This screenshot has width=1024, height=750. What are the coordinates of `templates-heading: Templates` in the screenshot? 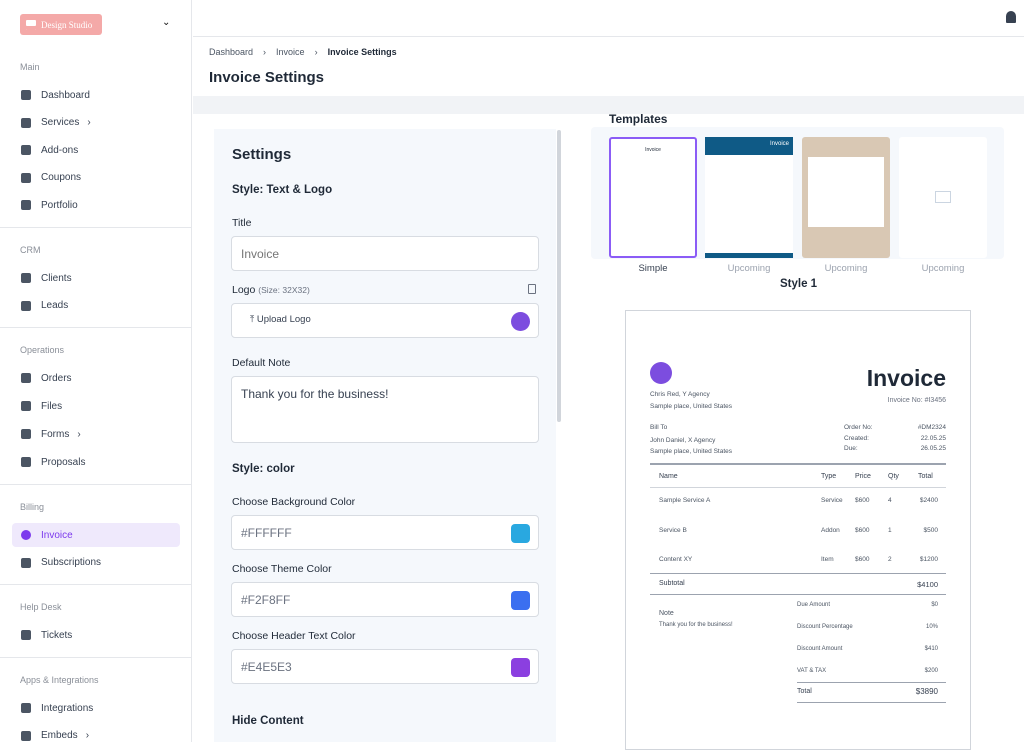 It's located at (638, 119).